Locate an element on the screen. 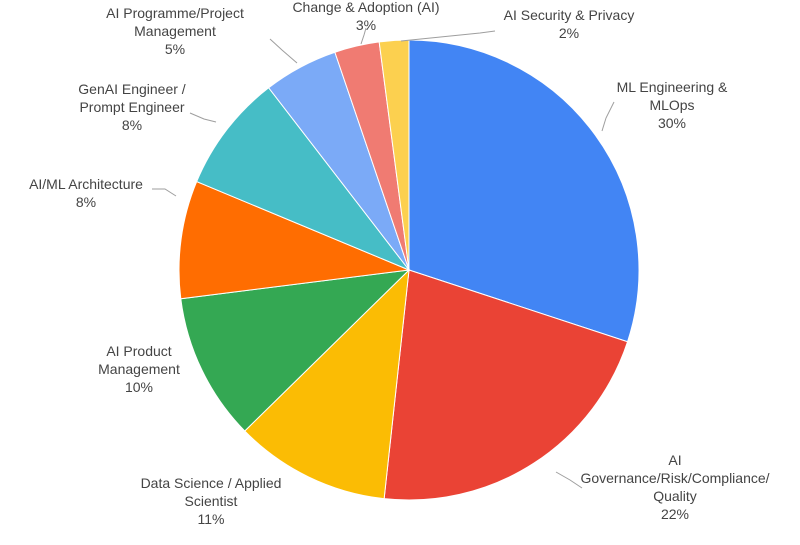  slice-label-line: Prompt Engineer is located at coordinates (131, 107).